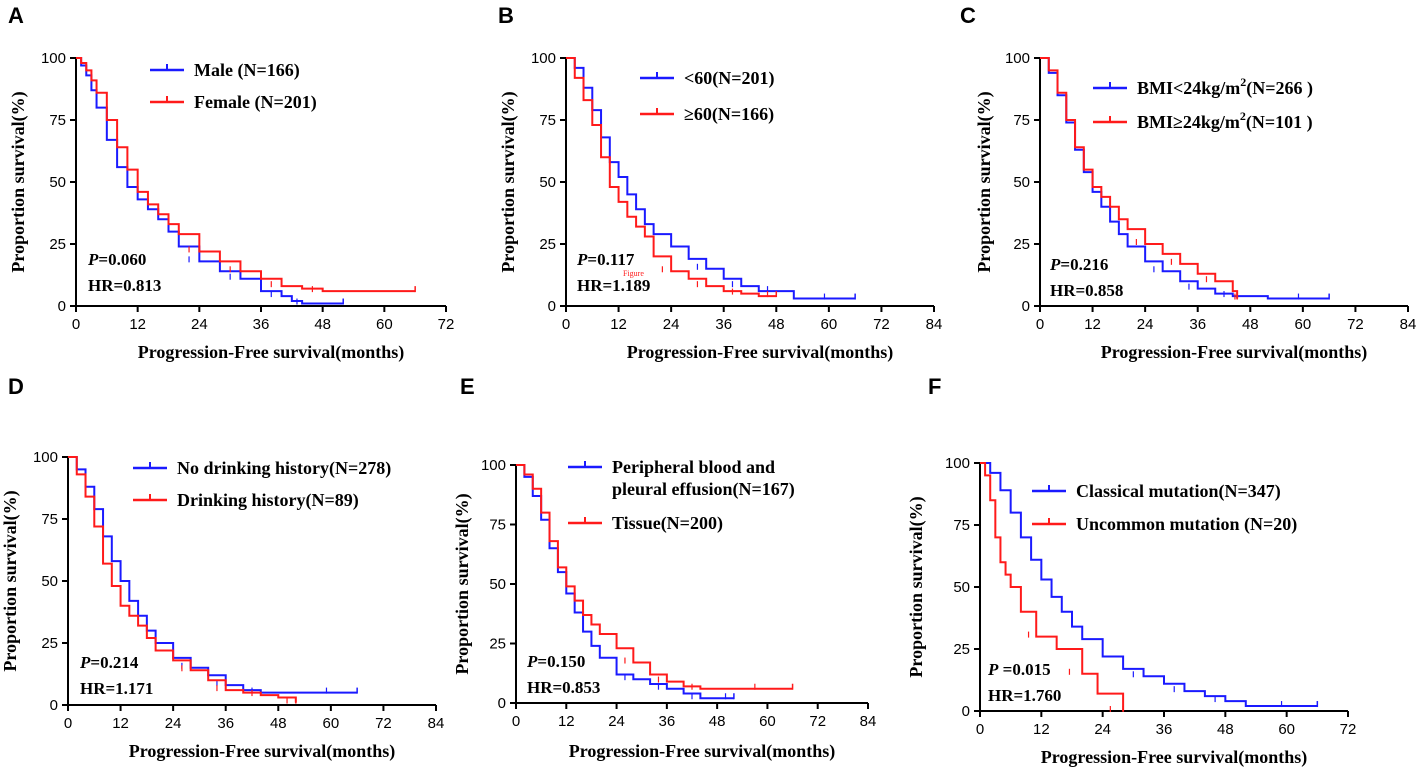 This screenshot has width=1420, height=776. Describe the element at coordinates (247, 70) in the screenshot. I see `legend-label: Male (N=166)` at that location.